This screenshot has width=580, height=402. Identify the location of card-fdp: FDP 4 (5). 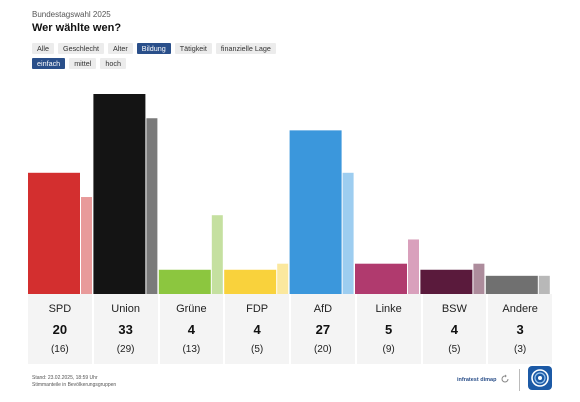
(257, 329).